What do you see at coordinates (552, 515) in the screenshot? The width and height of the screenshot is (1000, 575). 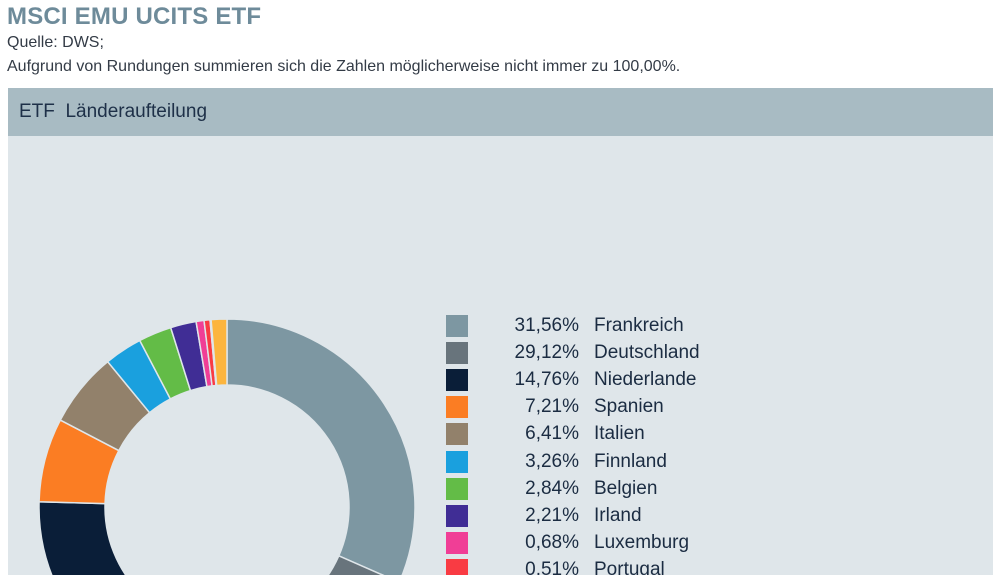 I see `legend-percent: 2,21%` at bounding box center [552, 515].